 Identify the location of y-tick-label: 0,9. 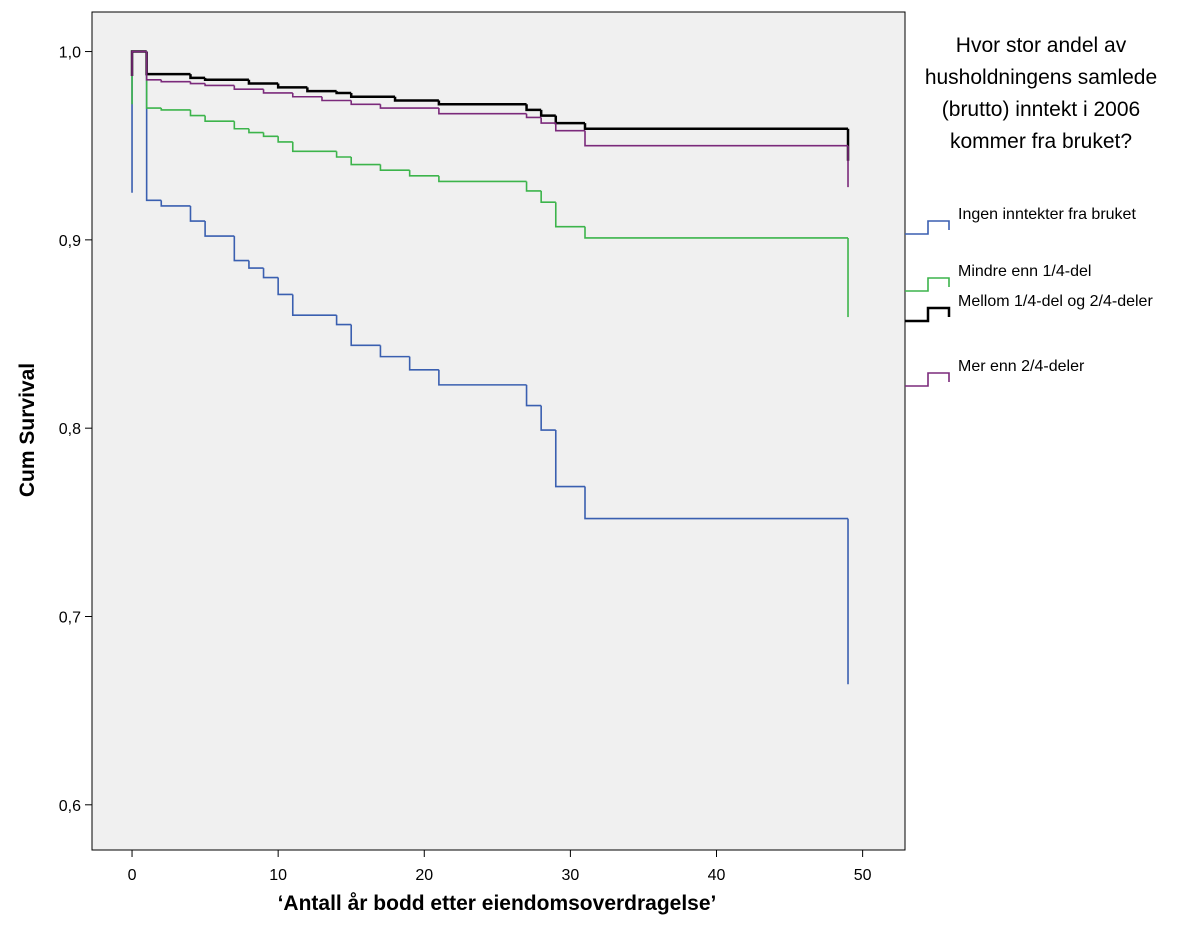
(70, 241).